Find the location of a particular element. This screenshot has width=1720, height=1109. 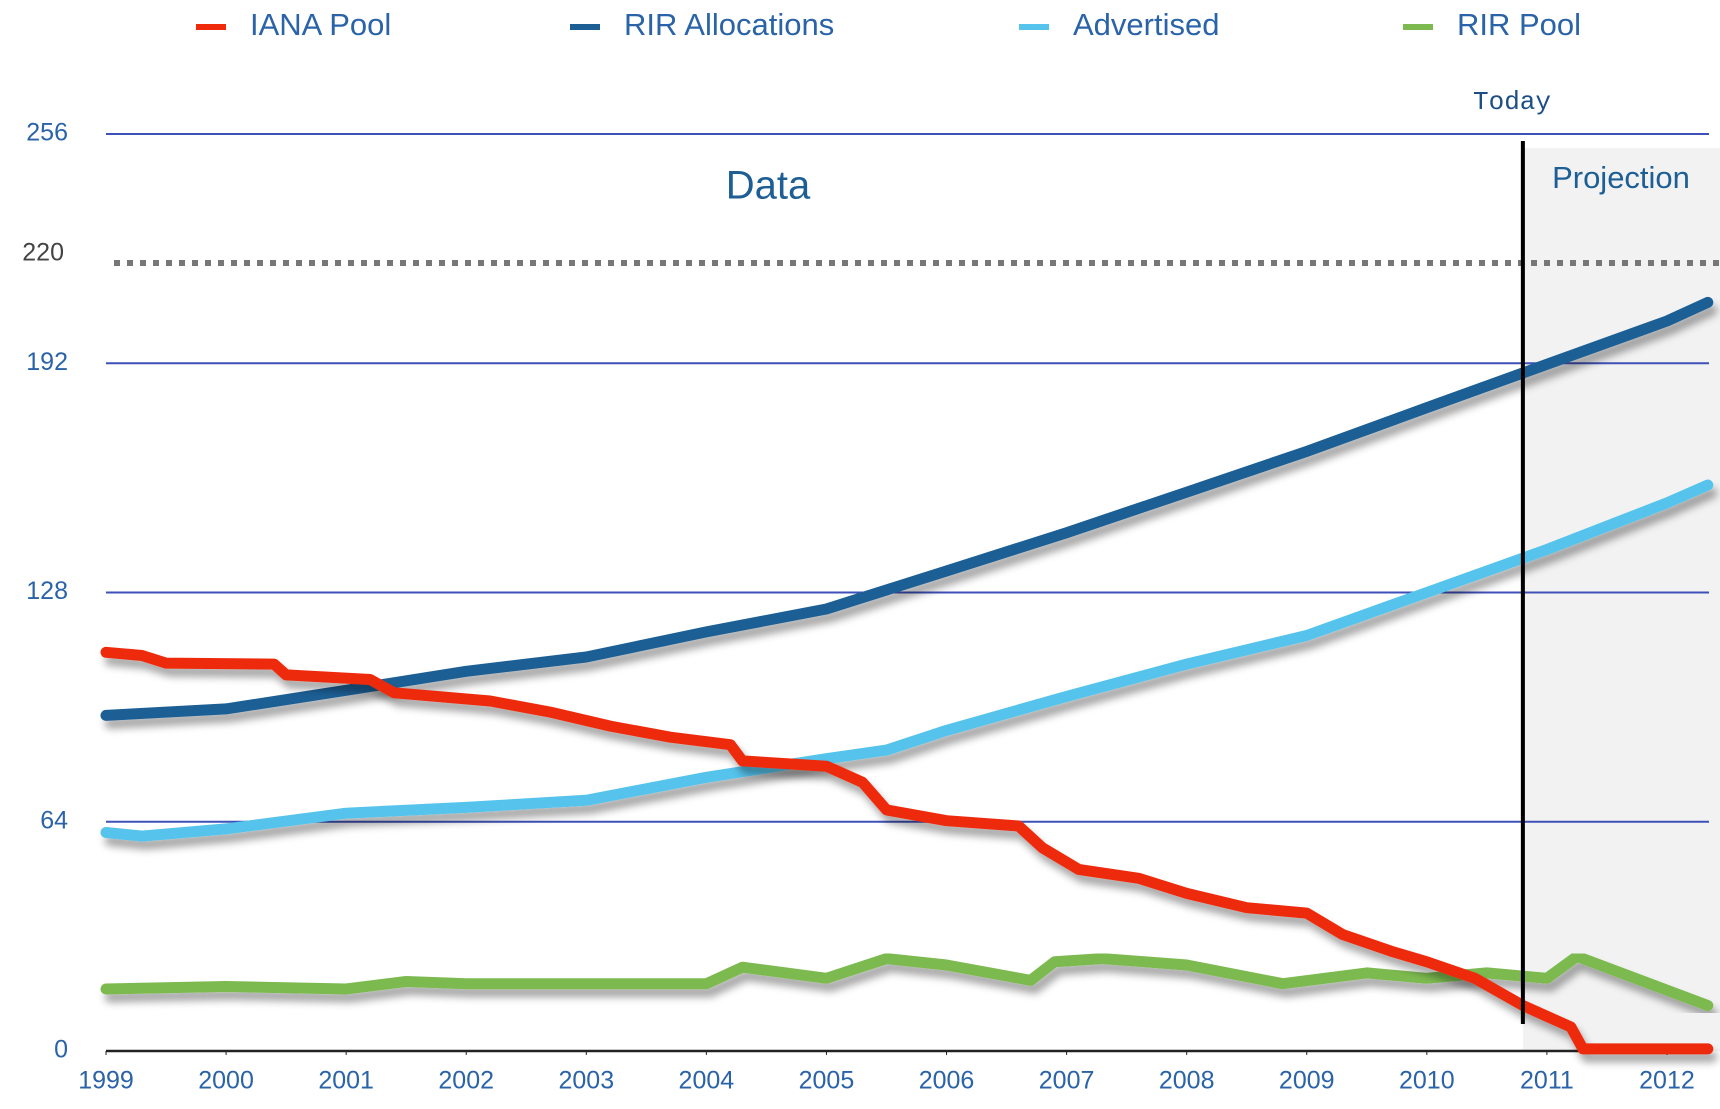

legend-label: IANA Pool is located at coordinates (320, 24).